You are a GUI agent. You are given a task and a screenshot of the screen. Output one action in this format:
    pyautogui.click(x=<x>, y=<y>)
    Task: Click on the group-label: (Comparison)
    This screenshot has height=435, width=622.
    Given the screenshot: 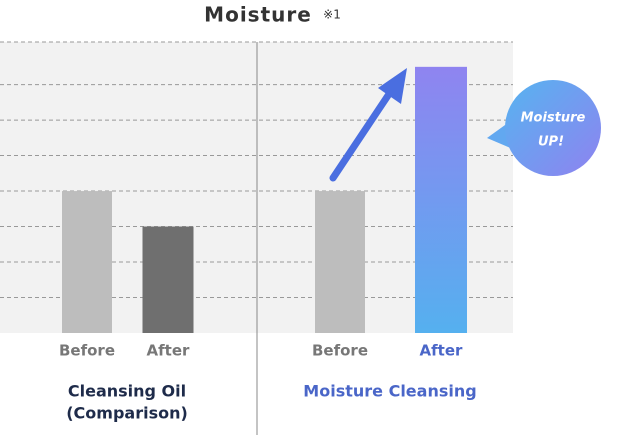 What is the action you would take?
    pyautogui.click(x=127, y=413)
    